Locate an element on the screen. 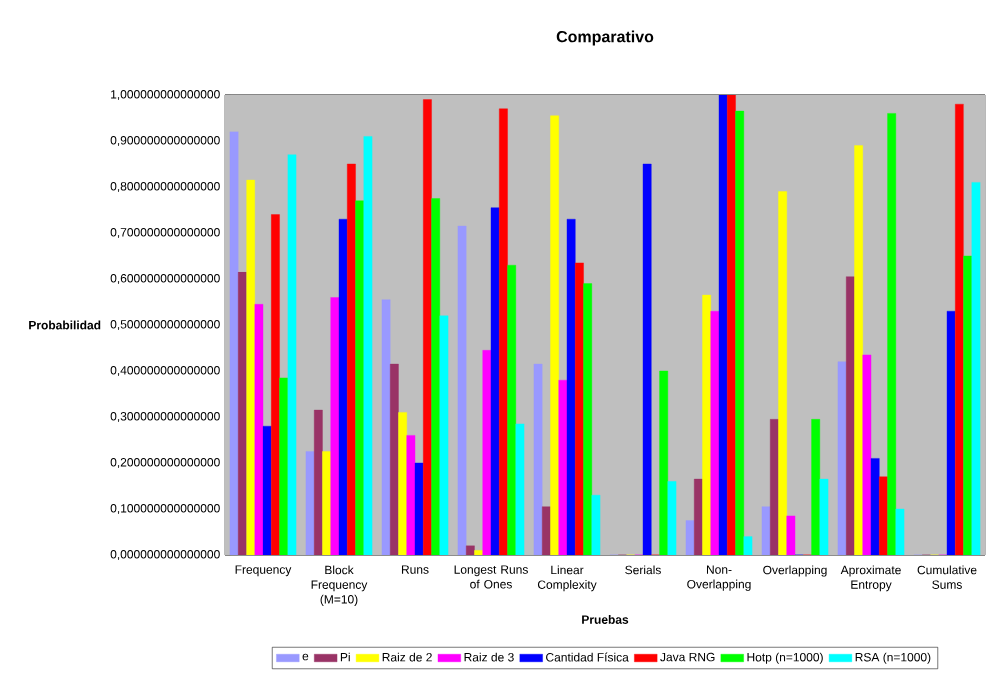 This screenshot has width=1002, height=700. y-tick-label: 1,000000000000000 is located at coordinates (165, 95).